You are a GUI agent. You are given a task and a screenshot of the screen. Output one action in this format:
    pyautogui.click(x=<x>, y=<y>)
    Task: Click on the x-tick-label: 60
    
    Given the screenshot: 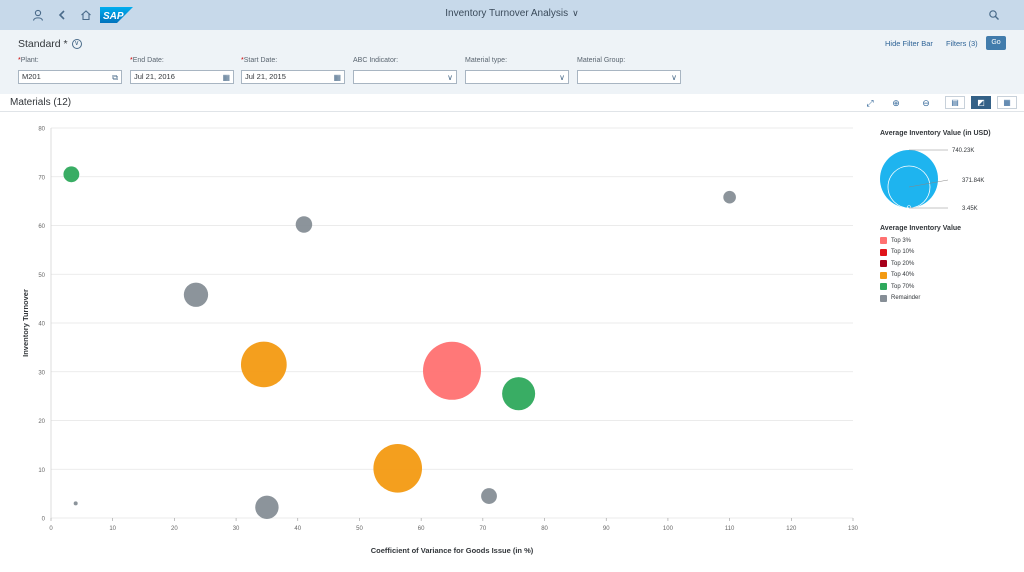 What is the action you would take?
    pyautogui.click(x=421, y=529)
    